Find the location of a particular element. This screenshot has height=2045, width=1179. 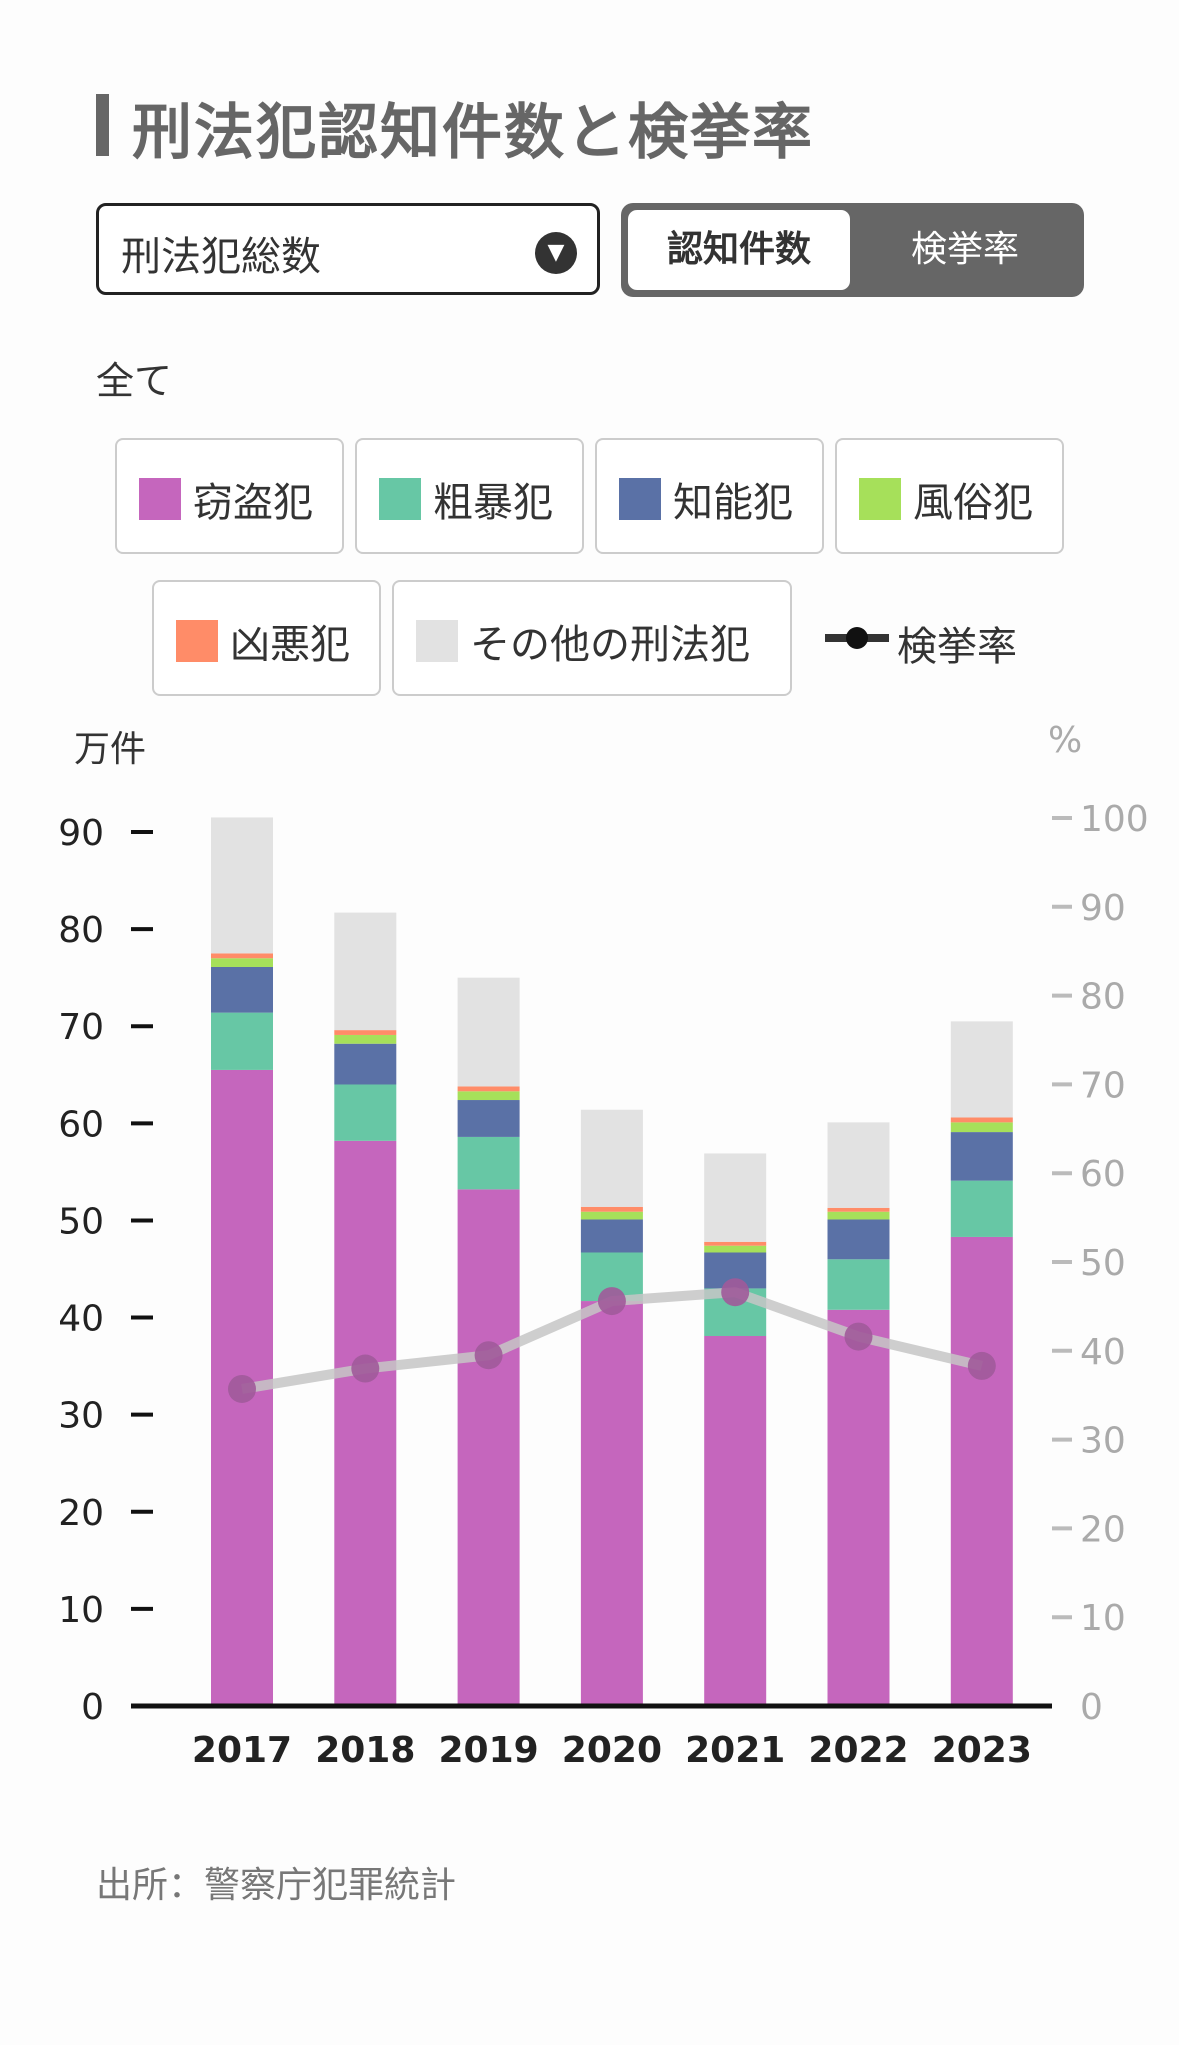

legend-label-theft: 窃盗犯 is located at coordinates (253, 503).